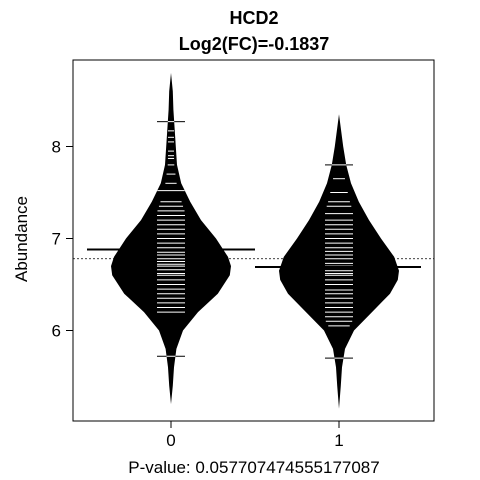  Describe the element at coordinates (170, 440) in the screenshot. I see `x-tick-label: 0` at that location.